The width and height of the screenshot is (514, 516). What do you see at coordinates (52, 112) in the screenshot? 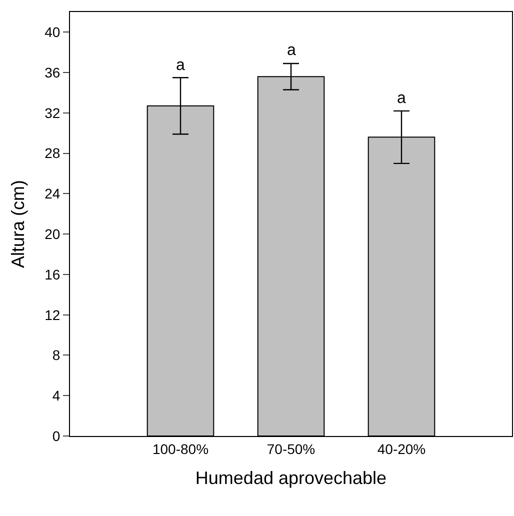
I see `y-tick-label: 32` at bounding box center [52, 112].